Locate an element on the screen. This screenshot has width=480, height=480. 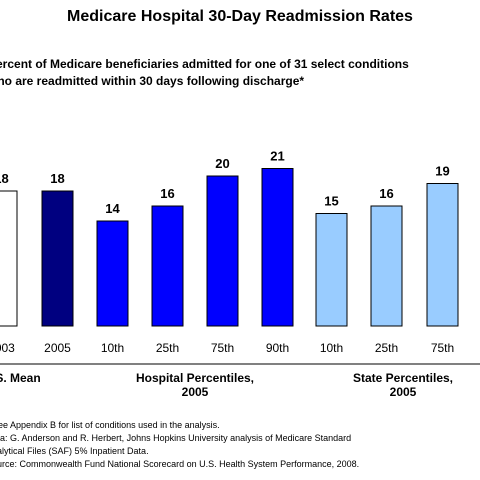
group-label-2-line-0: State Percentiles, is located at coordinates (403, 378).